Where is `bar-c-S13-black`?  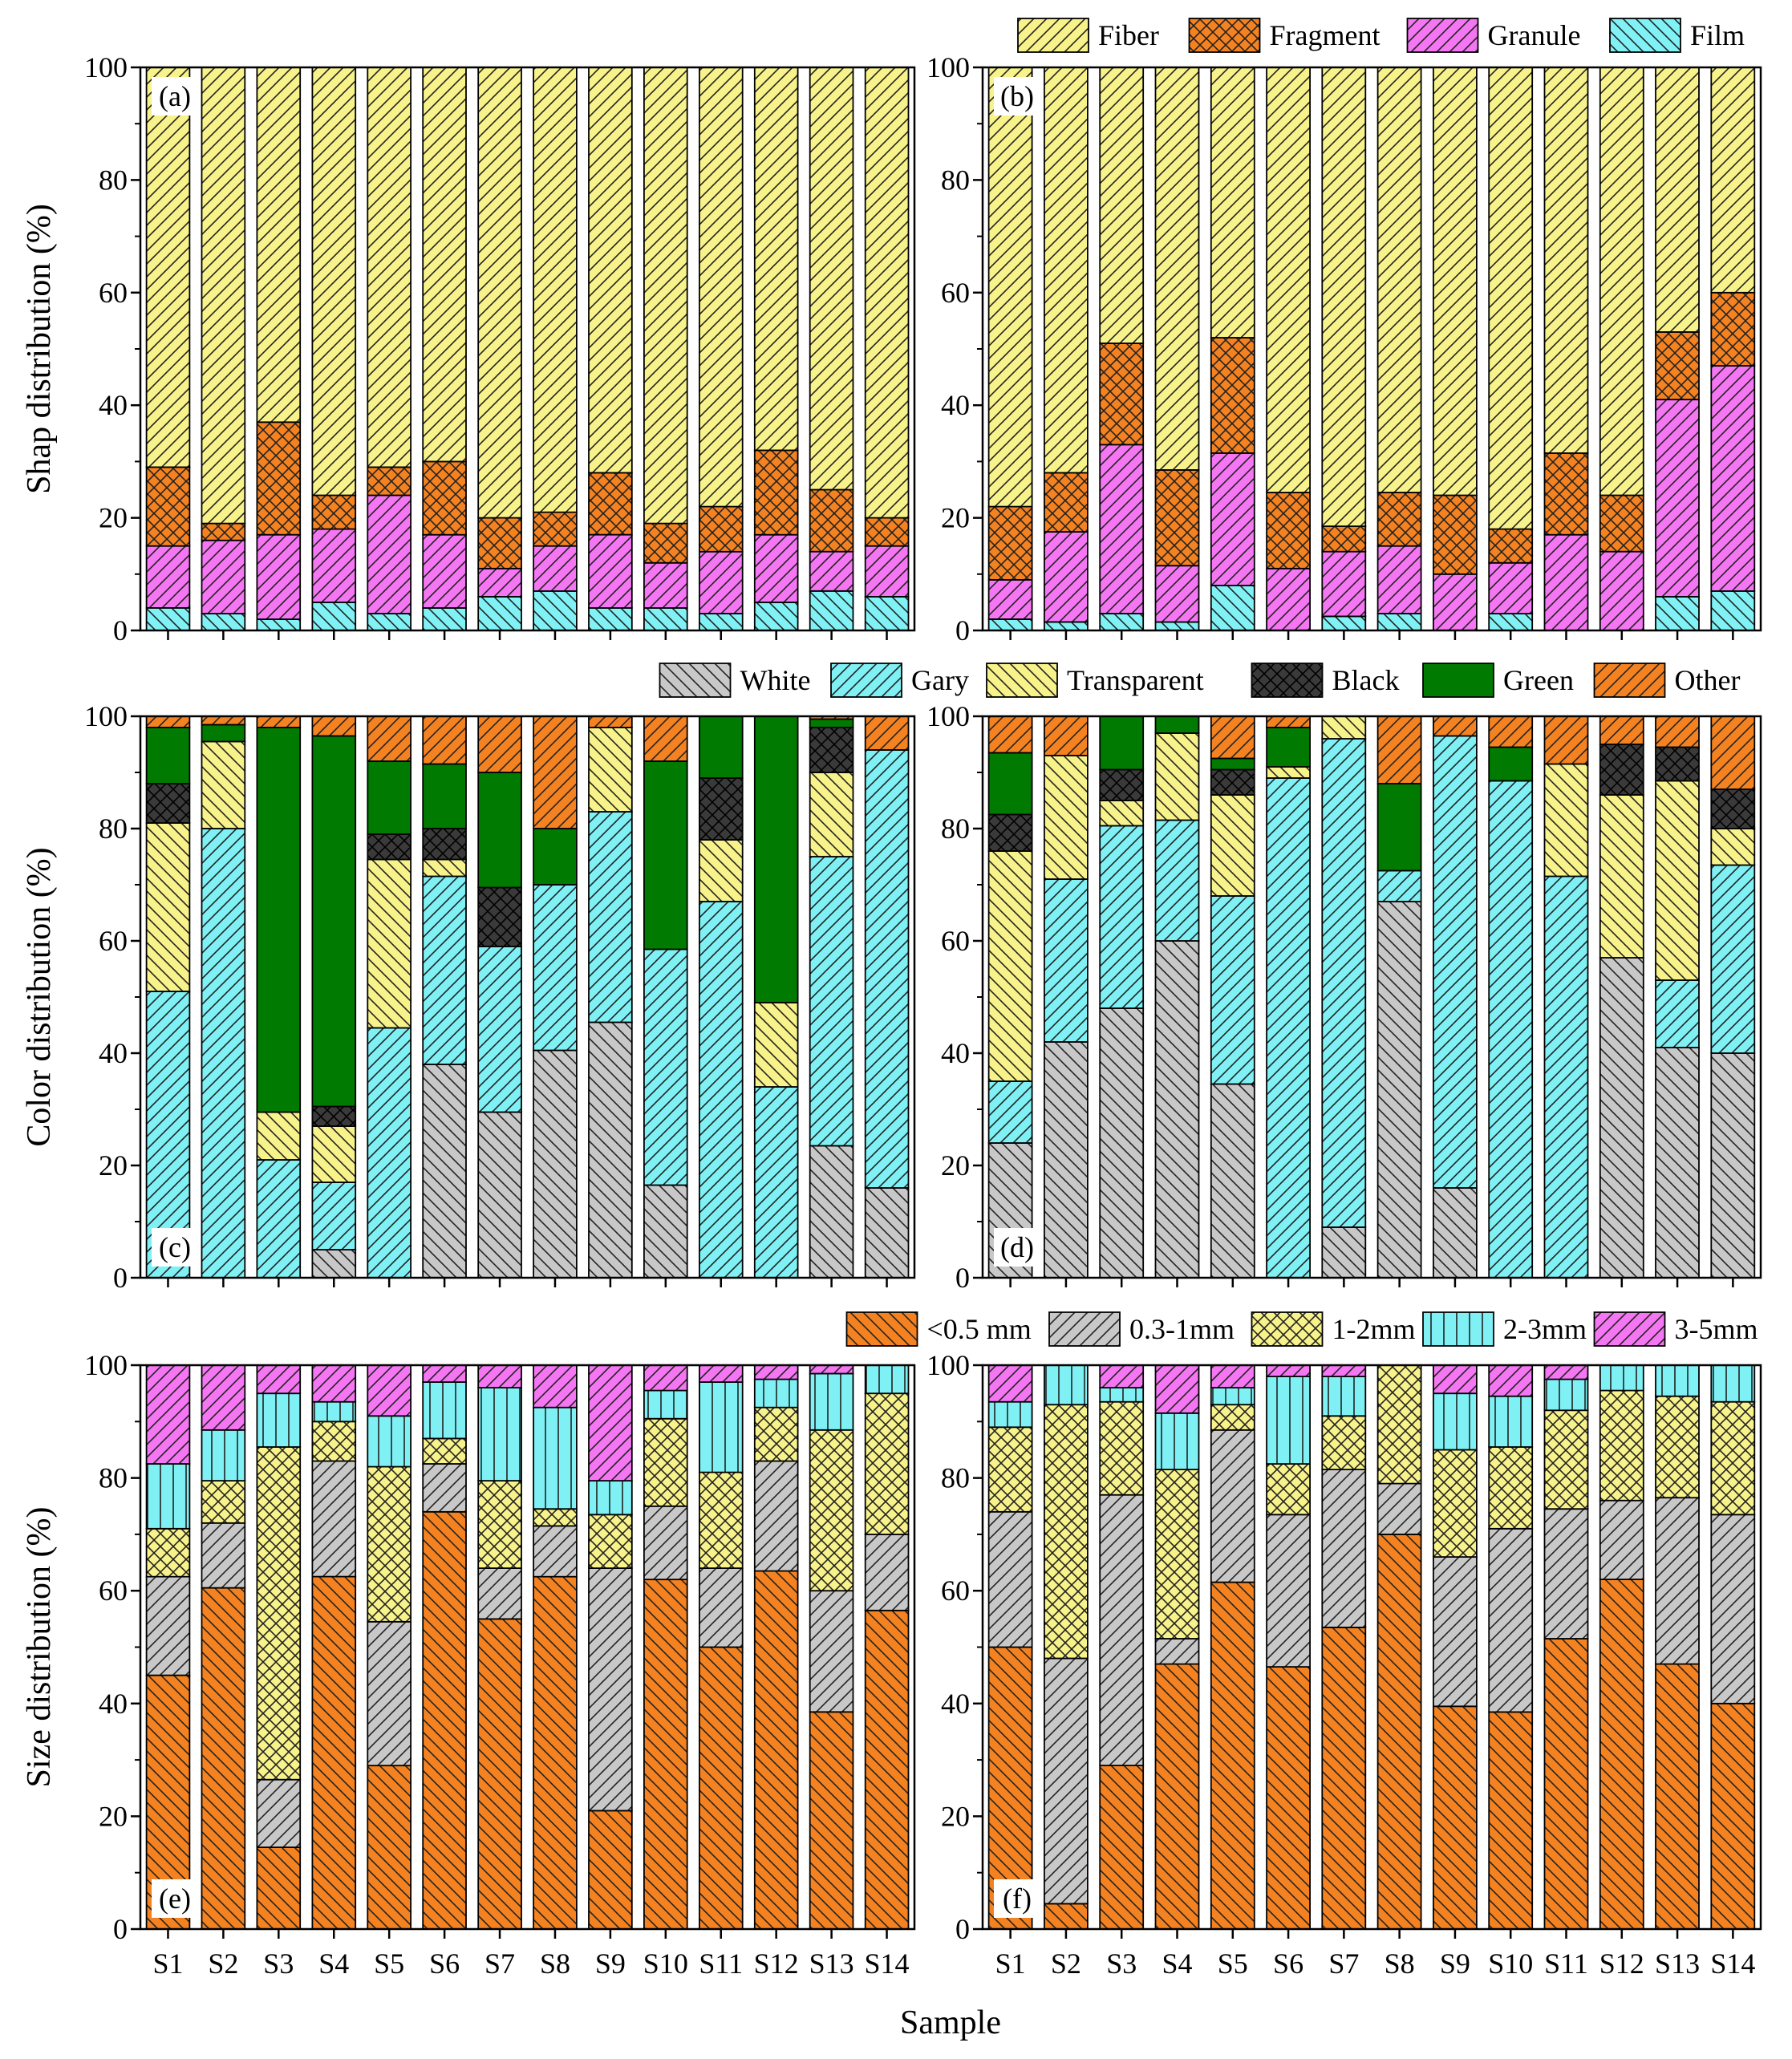 bar-c-S13-black is located at coordinates (832, 750).